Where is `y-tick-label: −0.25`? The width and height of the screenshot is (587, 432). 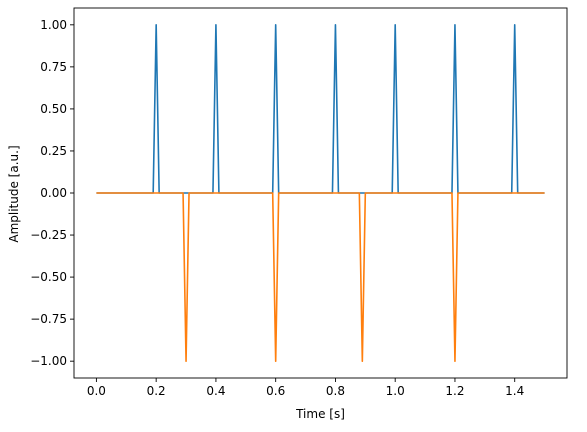
y-tick-label: −0.25 is located at coordinates (48, 235).